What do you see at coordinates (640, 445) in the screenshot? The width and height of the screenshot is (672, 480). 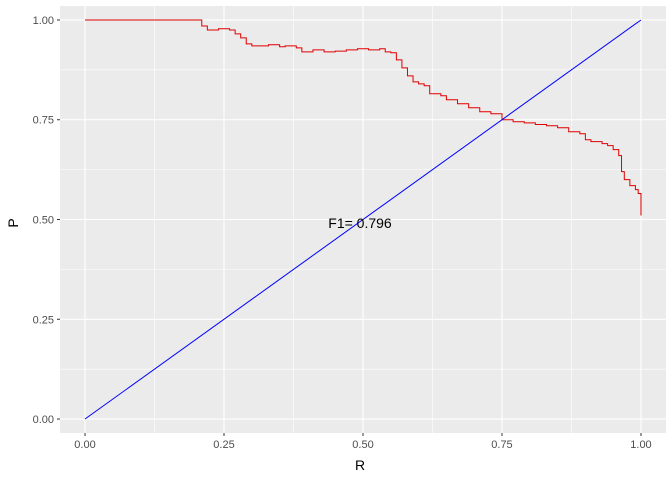 I see `x-tick-label: 1.00` at bounding box center [640, 445].